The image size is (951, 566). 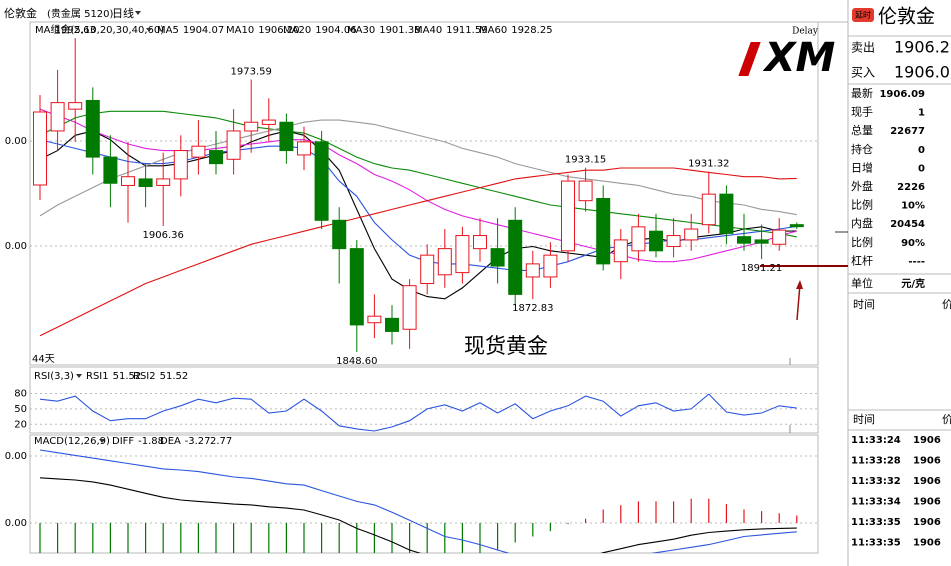 I want to click on ma-label: MA组合(5,10,20,30,40,60), so click(x=99, y=29).